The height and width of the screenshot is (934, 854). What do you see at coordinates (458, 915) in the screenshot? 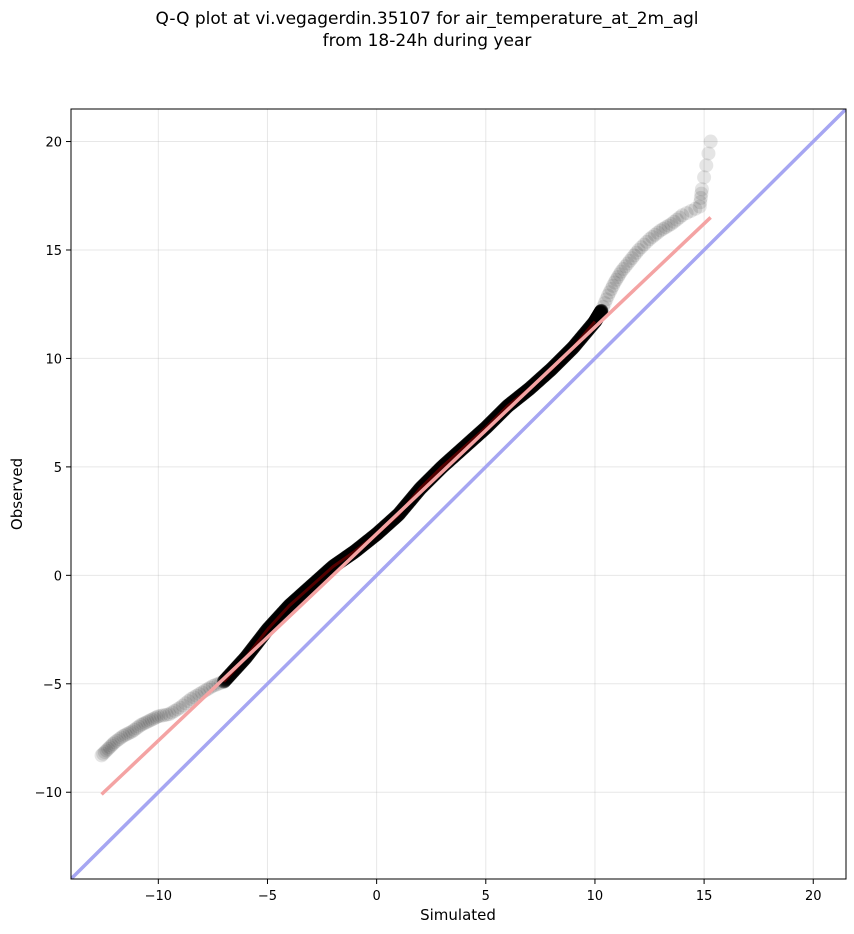
I see `x-axis-label: Simulated` at bounding box center [458, 915].